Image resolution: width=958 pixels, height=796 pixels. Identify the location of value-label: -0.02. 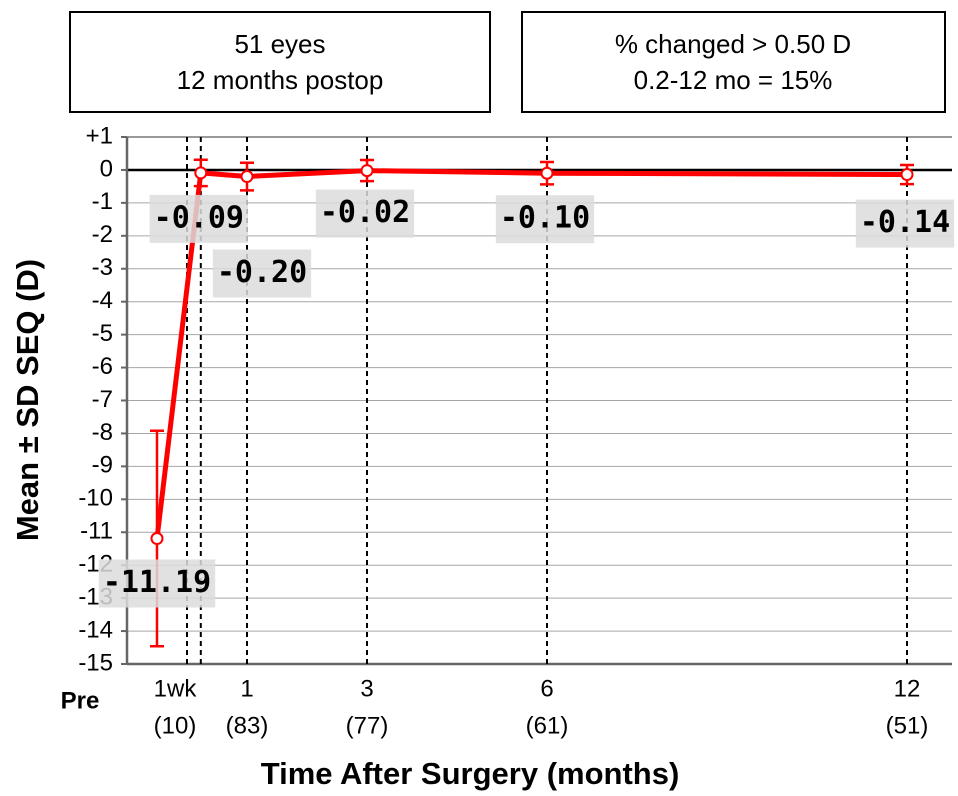
(365, 212).